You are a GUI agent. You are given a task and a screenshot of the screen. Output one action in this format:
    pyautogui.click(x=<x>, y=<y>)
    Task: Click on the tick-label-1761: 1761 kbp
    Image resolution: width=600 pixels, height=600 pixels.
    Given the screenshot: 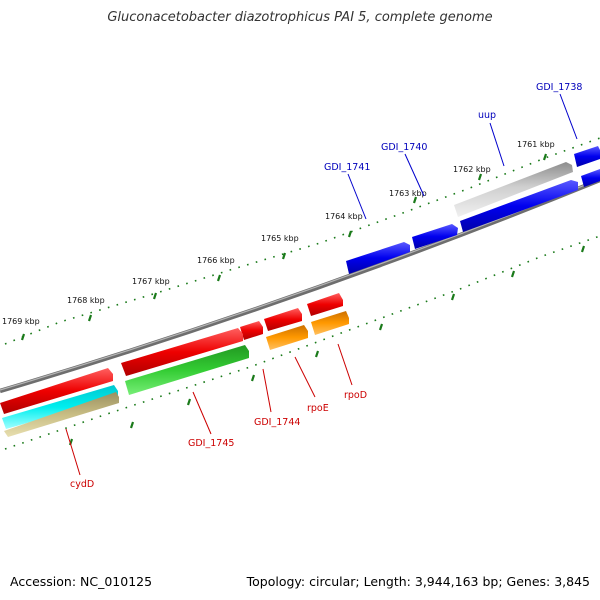 What is the action you would take?
    pyautogui.click(x=536, y=144)
    